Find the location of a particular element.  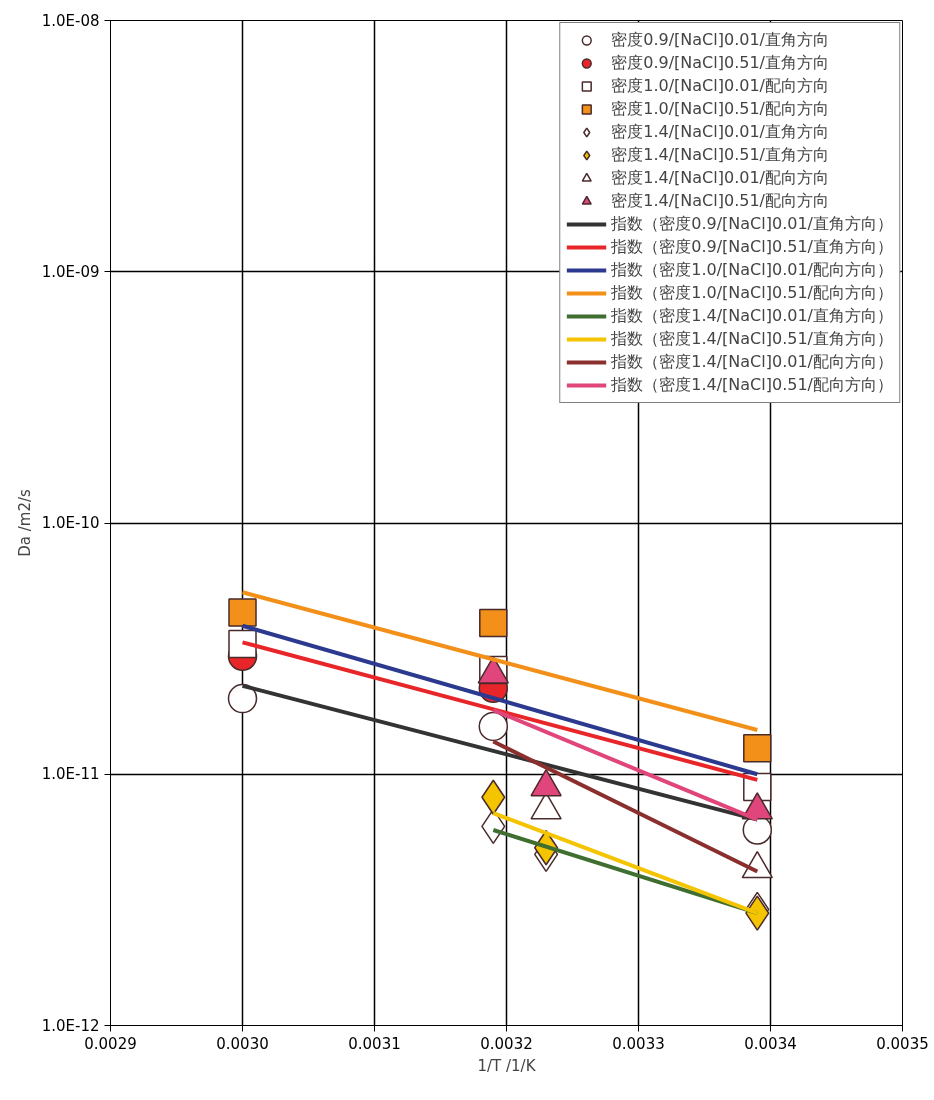

legend-label: 指数（密度0.9/[NaCl]0.01/直角方向） is located at coordinates (752, 224).